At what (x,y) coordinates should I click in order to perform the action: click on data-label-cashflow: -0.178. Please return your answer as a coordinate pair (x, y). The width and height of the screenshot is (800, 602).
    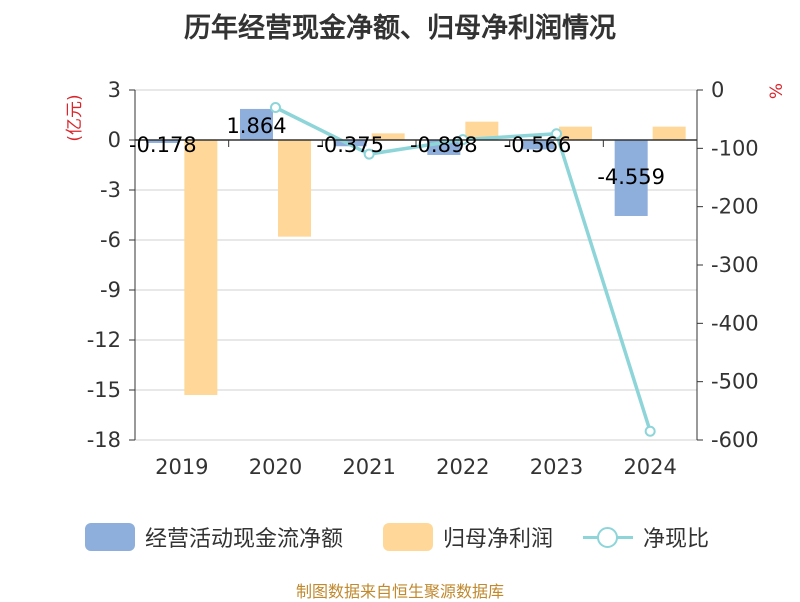
    Looking at the image, I should click on (163, 145).